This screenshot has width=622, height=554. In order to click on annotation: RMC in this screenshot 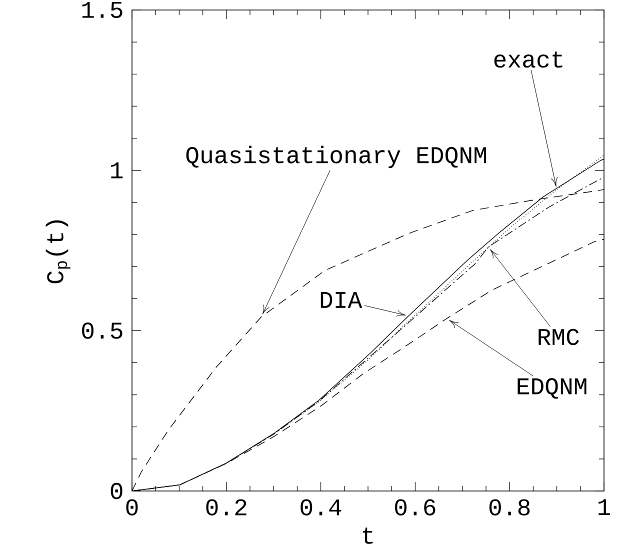, I will do `click(558, 337)`.